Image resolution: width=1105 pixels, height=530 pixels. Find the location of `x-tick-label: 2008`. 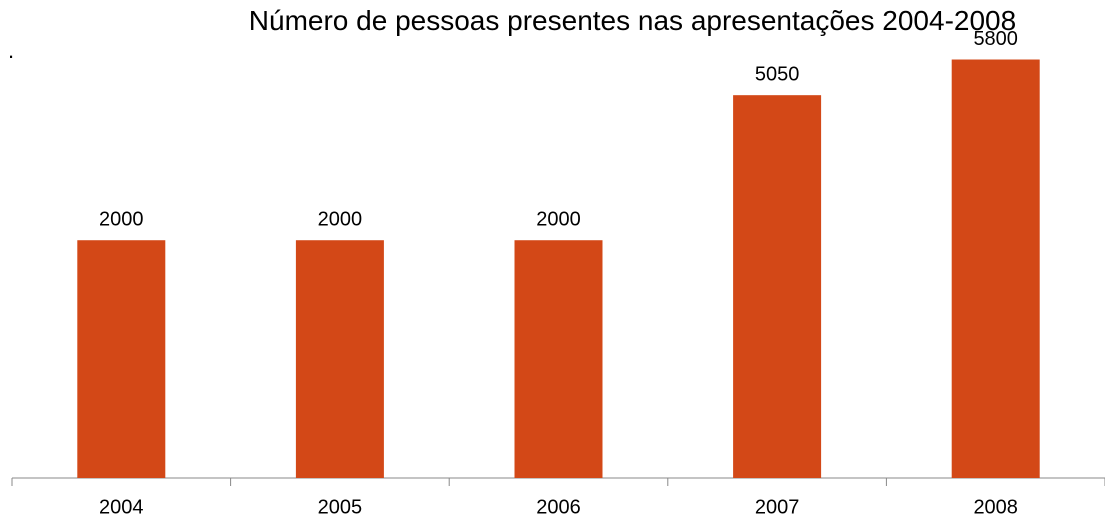

x-tick-label: 2008 is located at coordinates (995, 507).